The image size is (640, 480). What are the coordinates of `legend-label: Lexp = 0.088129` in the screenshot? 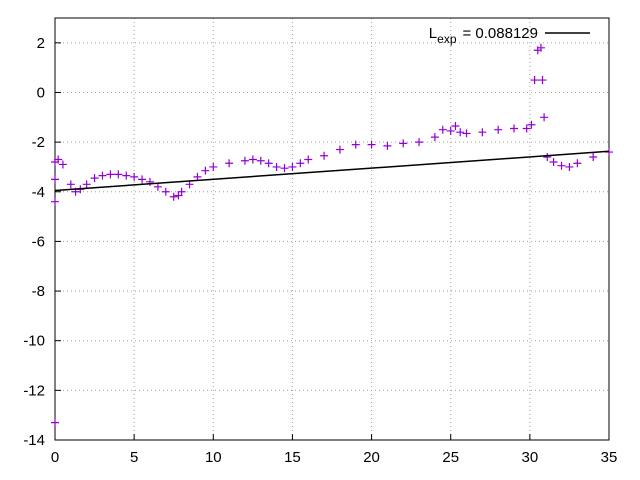 It's located at (483, 35).